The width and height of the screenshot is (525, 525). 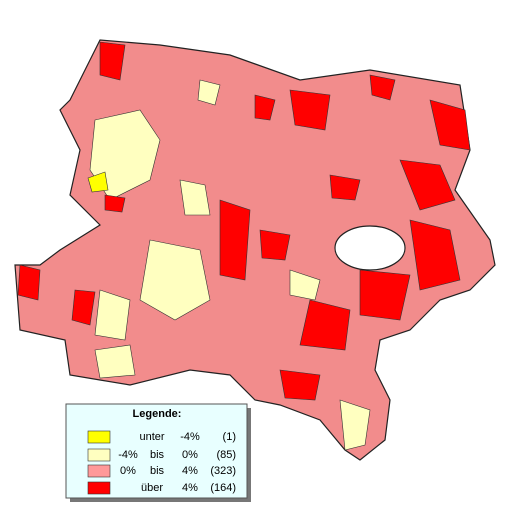 What do you see at coordinates (151, 437) in the screenshot?
I see `legend-range-text: unter` at bounding box center [151, 437].